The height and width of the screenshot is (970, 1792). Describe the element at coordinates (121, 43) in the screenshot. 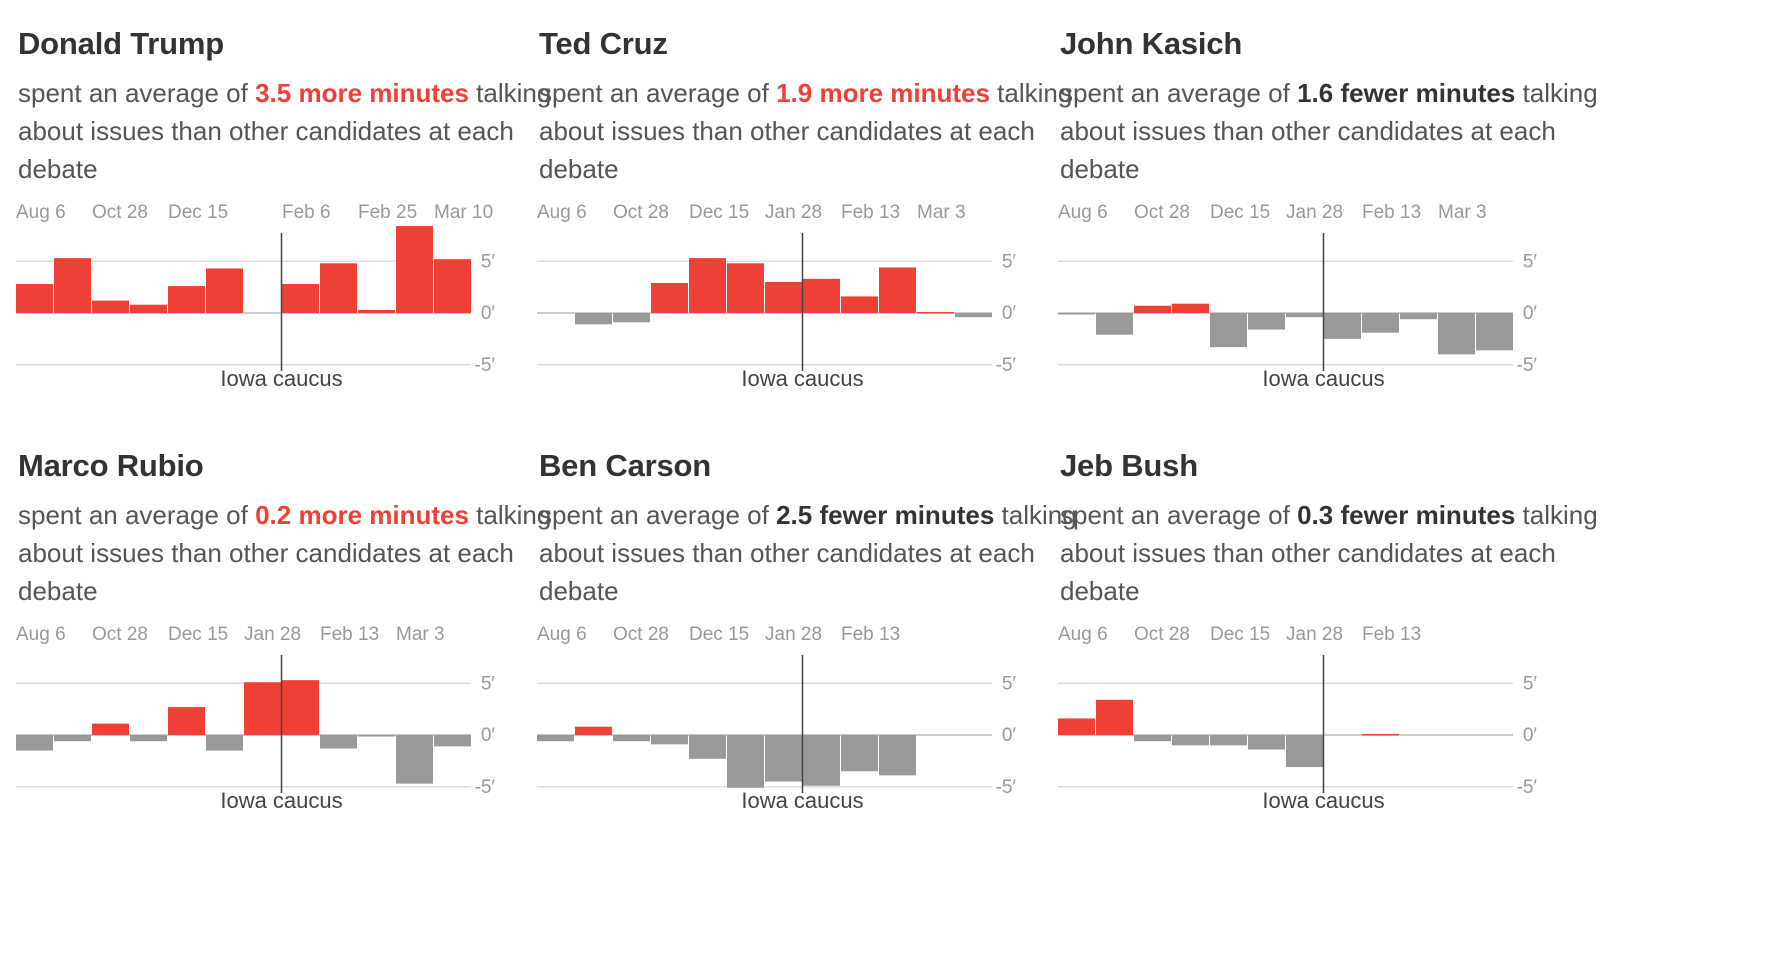

I see `candidate-name: Donald Trump` at that location.